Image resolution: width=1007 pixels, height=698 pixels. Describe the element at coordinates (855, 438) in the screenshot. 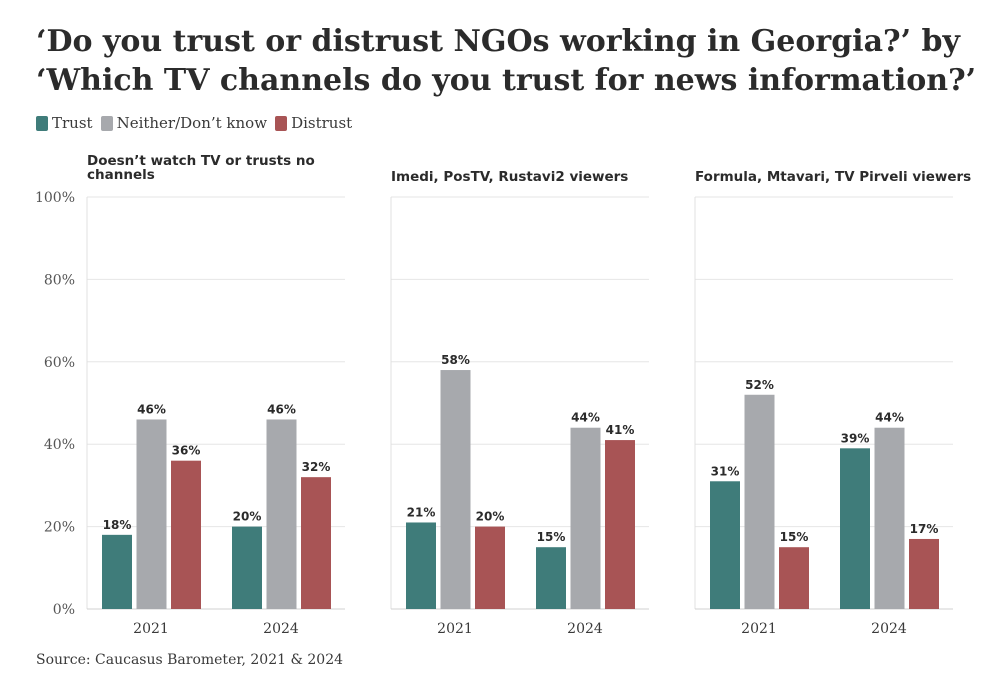

I see `data-label: 39%` at that location.